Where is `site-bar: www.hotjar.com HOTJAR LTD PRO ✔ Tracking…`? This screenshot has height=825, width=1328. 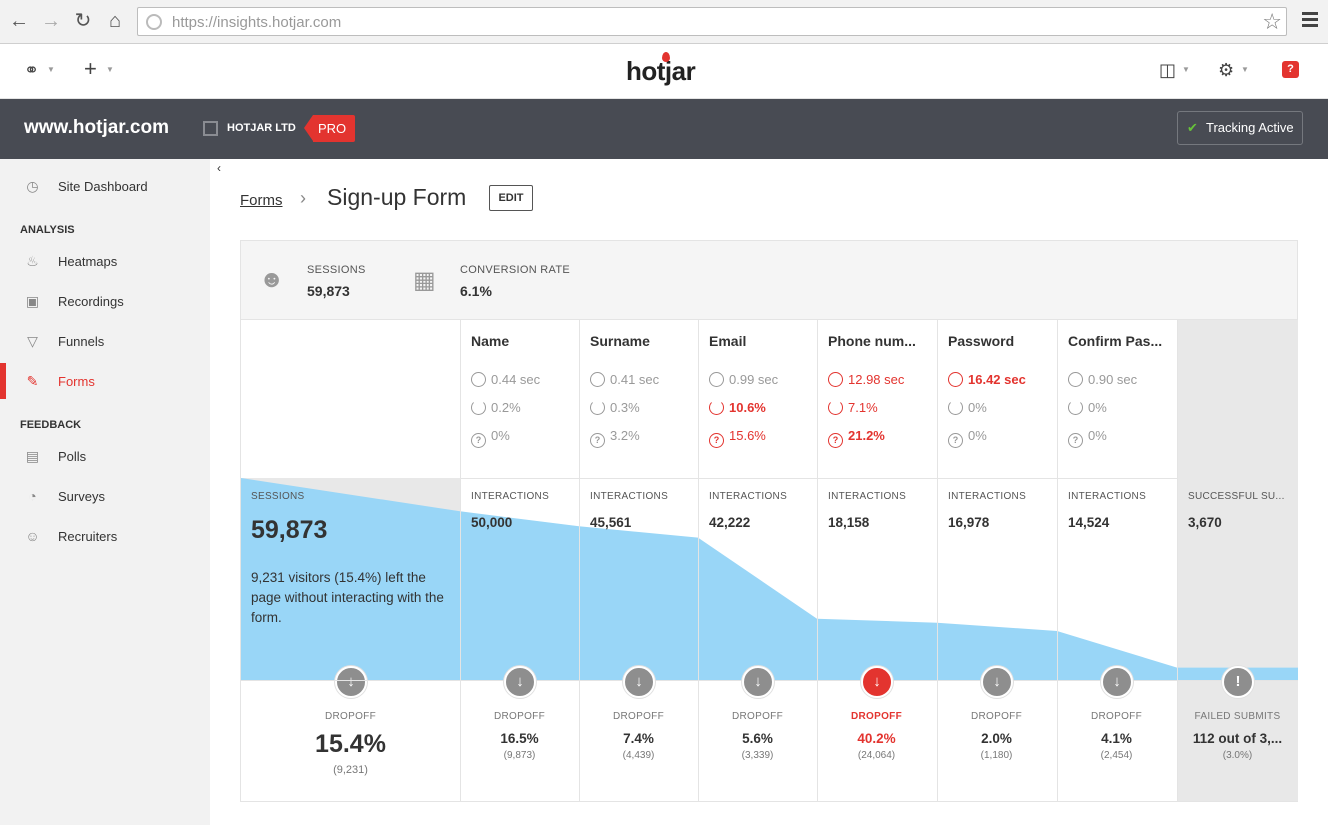 site-bar: www.hotjar.com HOTJAR LTD PRO ✔ Tracking… is located at coordinates (664, 129).